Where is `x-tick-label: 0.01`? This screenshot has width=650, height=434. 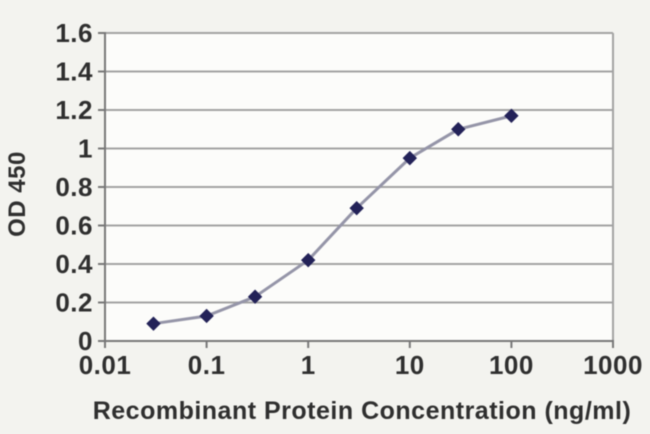
x-tick-label: 0.01 is located at coordinates (105, 365).